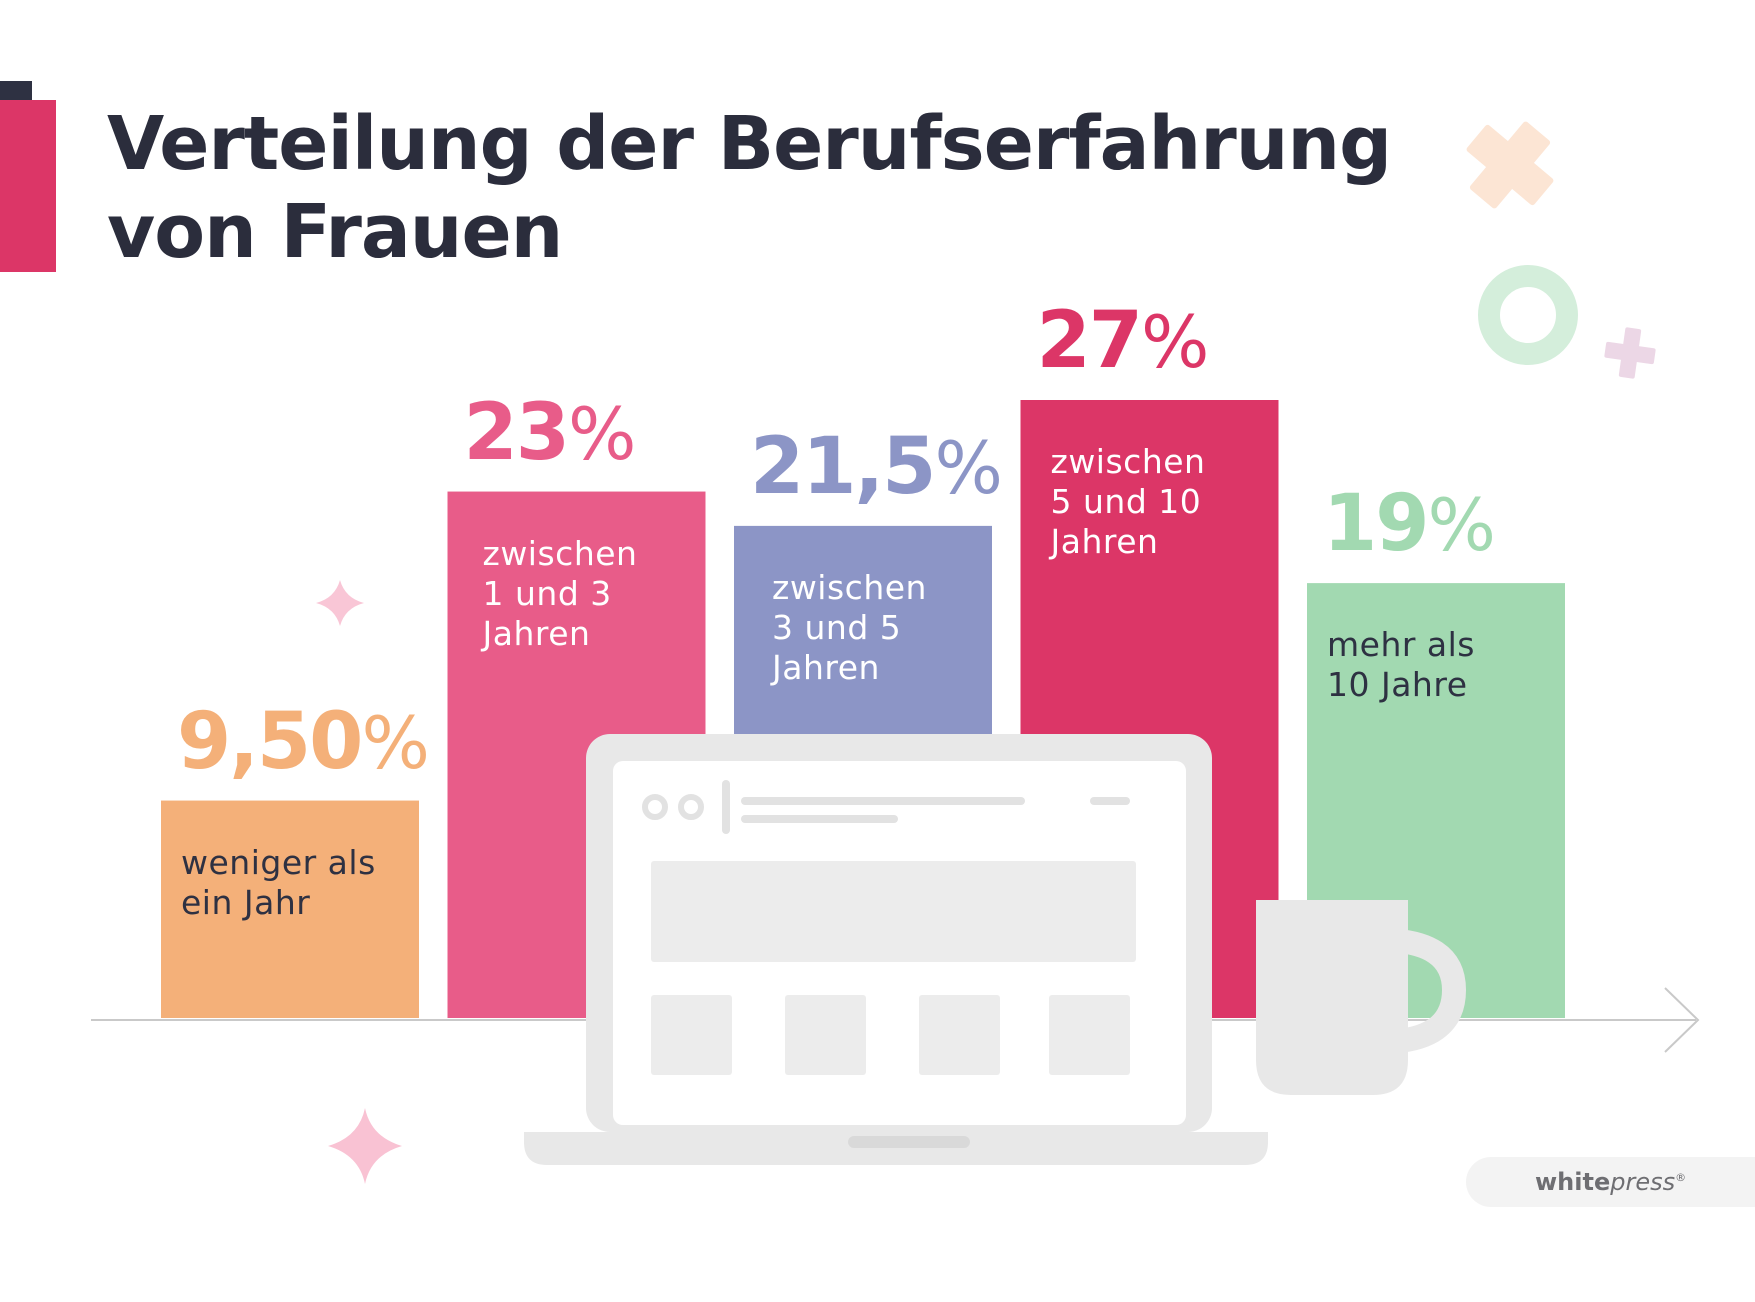  I want to click on logo-bold: white, so click(1573, 1182).